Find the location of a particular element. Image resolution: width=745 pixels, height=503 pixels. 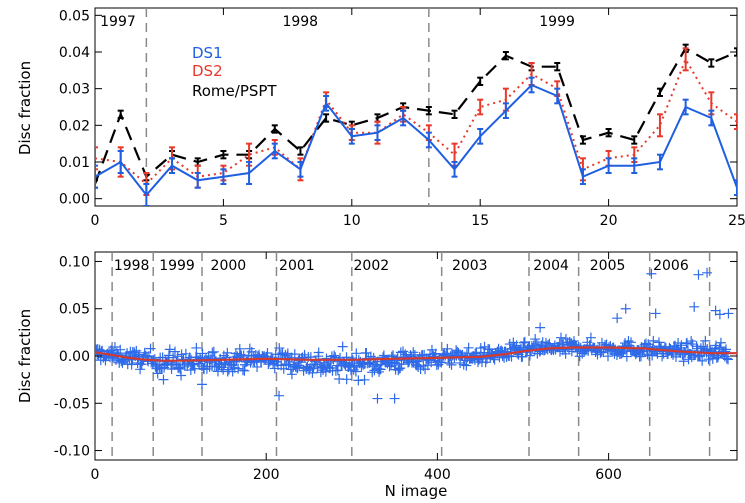

x-tick-label-0: 0 is located at coordinates (95, 221).